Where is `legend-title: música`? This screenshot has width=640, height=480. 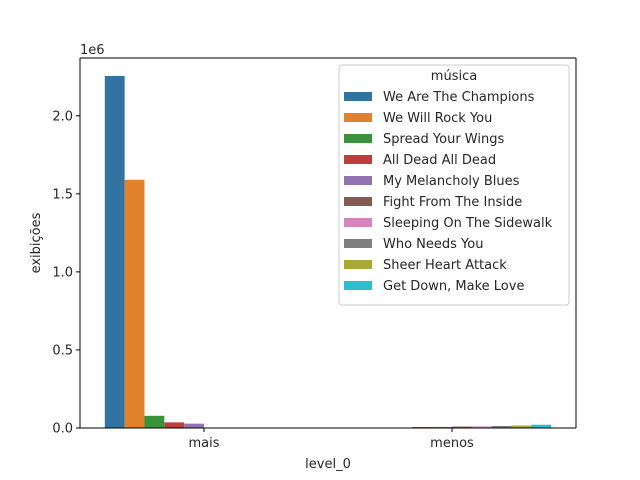
legend-title: música is located at coordinates (454, 76).